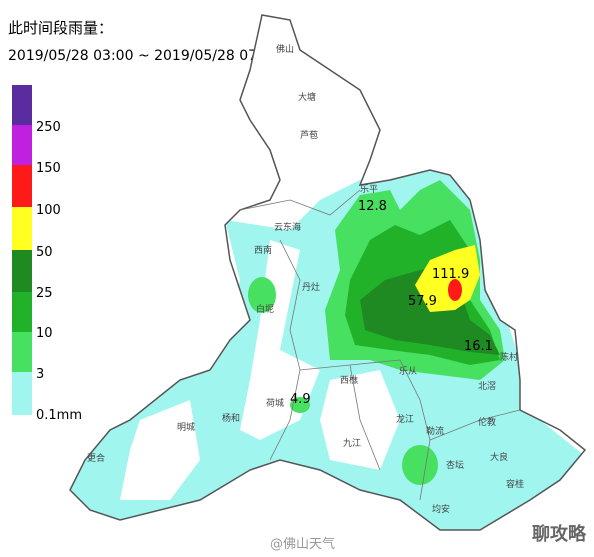 This screenshot has height=557, width=594. I want to click on legend-label: 50, so click(44, 252).